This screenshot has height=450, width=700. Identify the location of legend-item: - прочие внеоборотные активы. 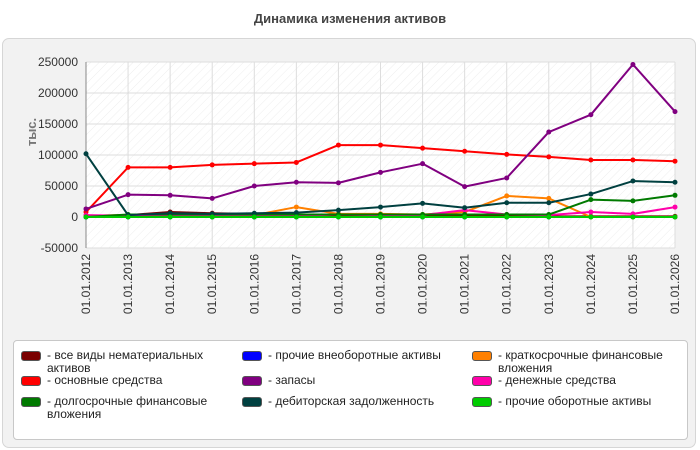
(344, 355).